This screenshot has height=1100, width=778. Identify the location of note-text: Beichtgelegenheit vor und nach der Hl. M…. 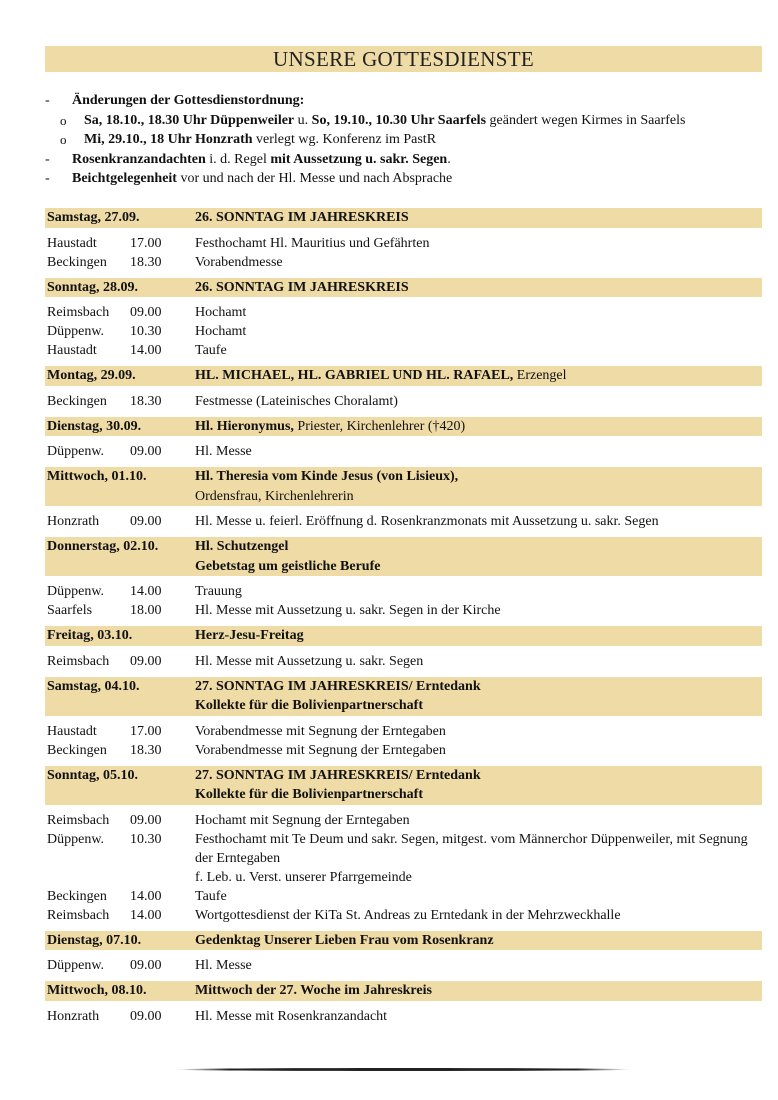
(248, 178).